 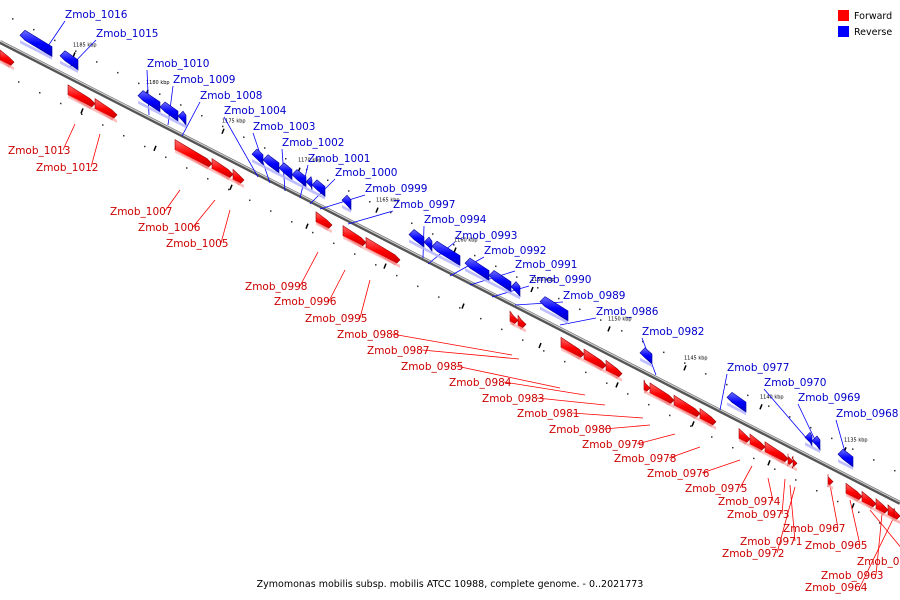 What do you see at coordinates (428, 251) in the screenshot?
I see `gene-zmob-0993-shadow` at bounding box center [428, 251].